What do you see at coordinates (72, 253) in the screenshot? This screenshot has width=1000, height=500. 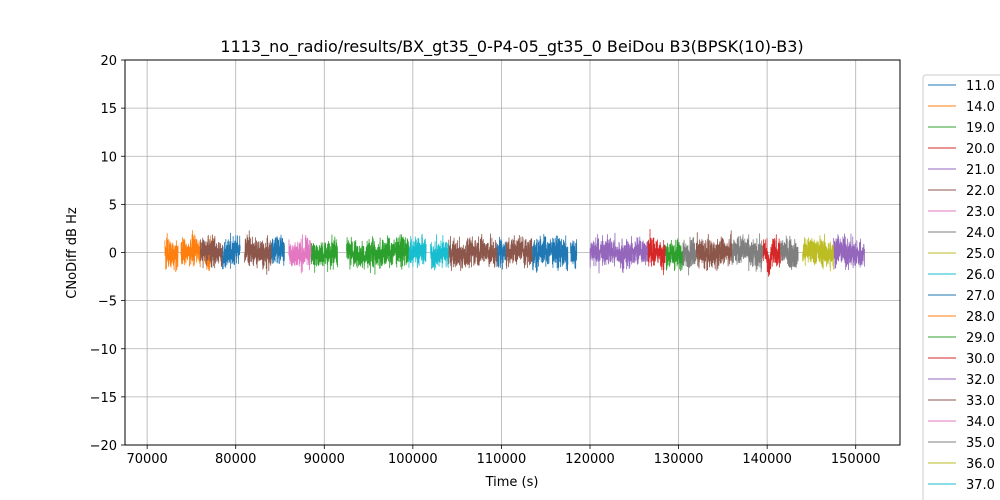 I see `y-axis-label: CNoDiff dB Hz` at bounding box center [72, 253].